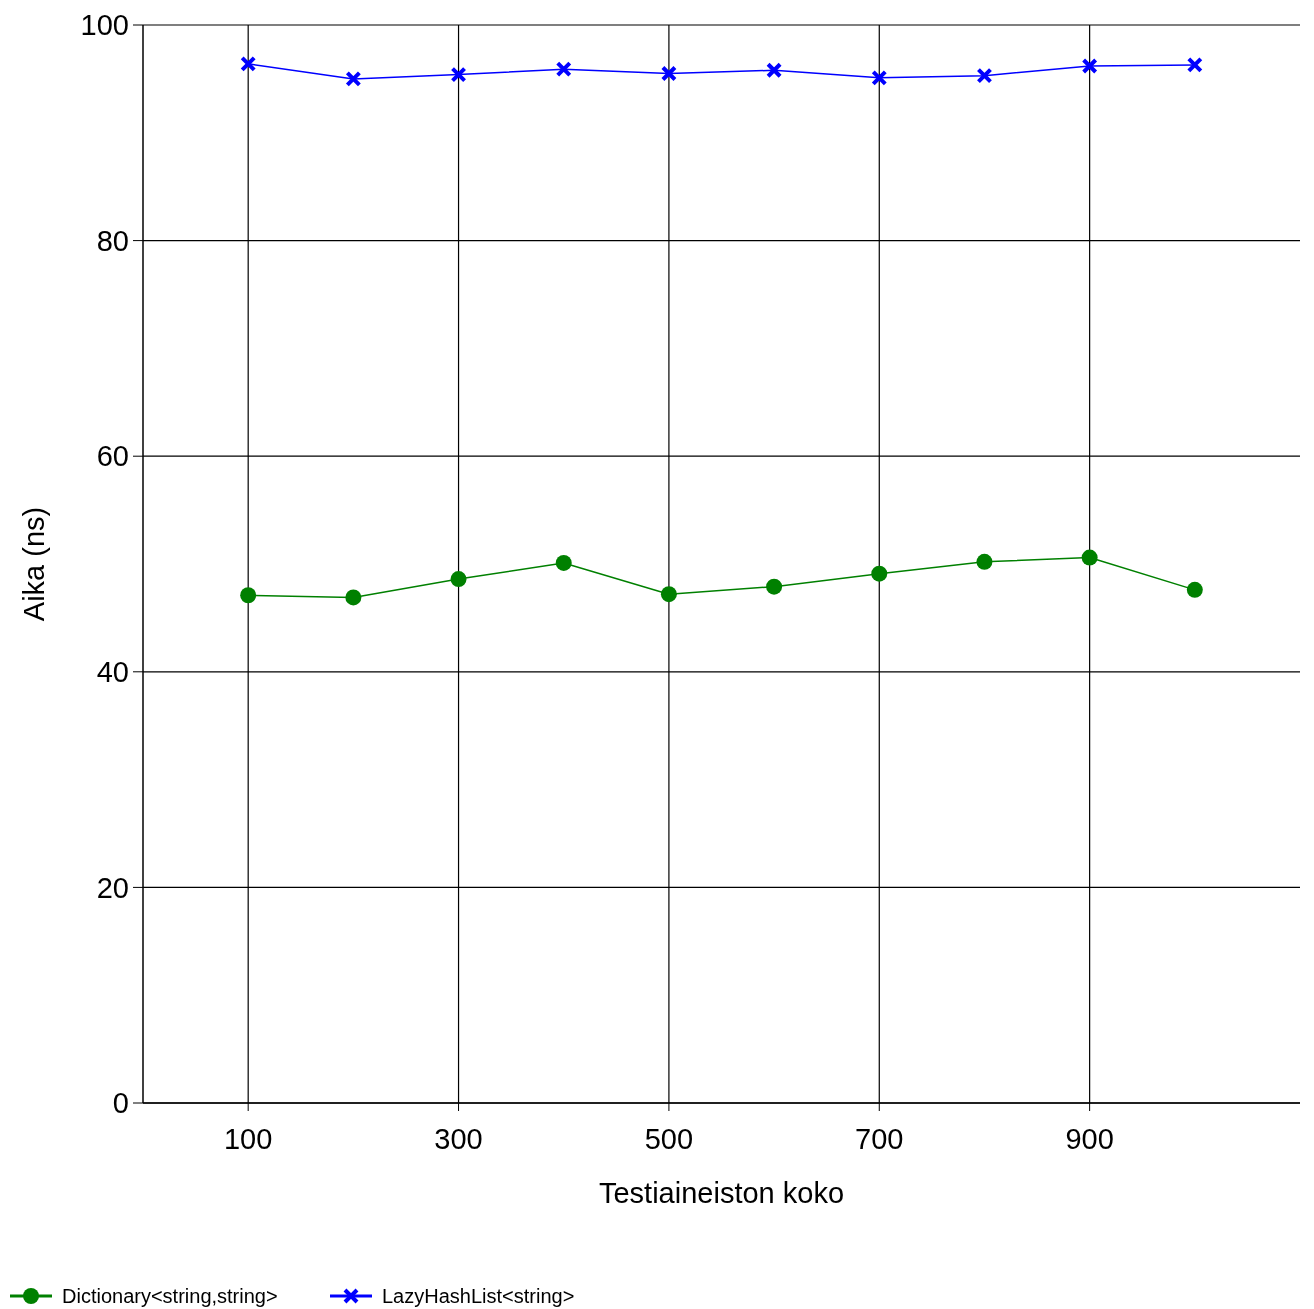 The width and height of the screenshot is (1314, 1309). What do you see at coordinates (112, 240) in the screenshot?
I see `y-tick-label: 80` at bounding box center [112, 240].